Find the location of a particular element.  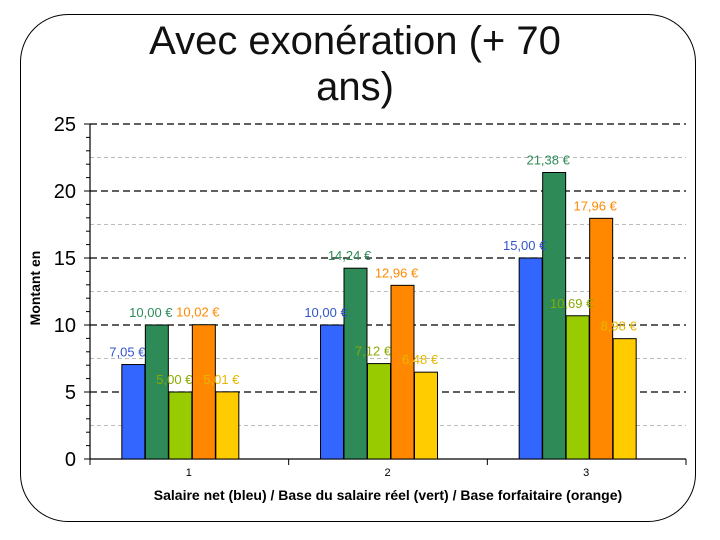

chart-title: Avec exonération (+ 70 ans) is located at coordinates (355, 64).